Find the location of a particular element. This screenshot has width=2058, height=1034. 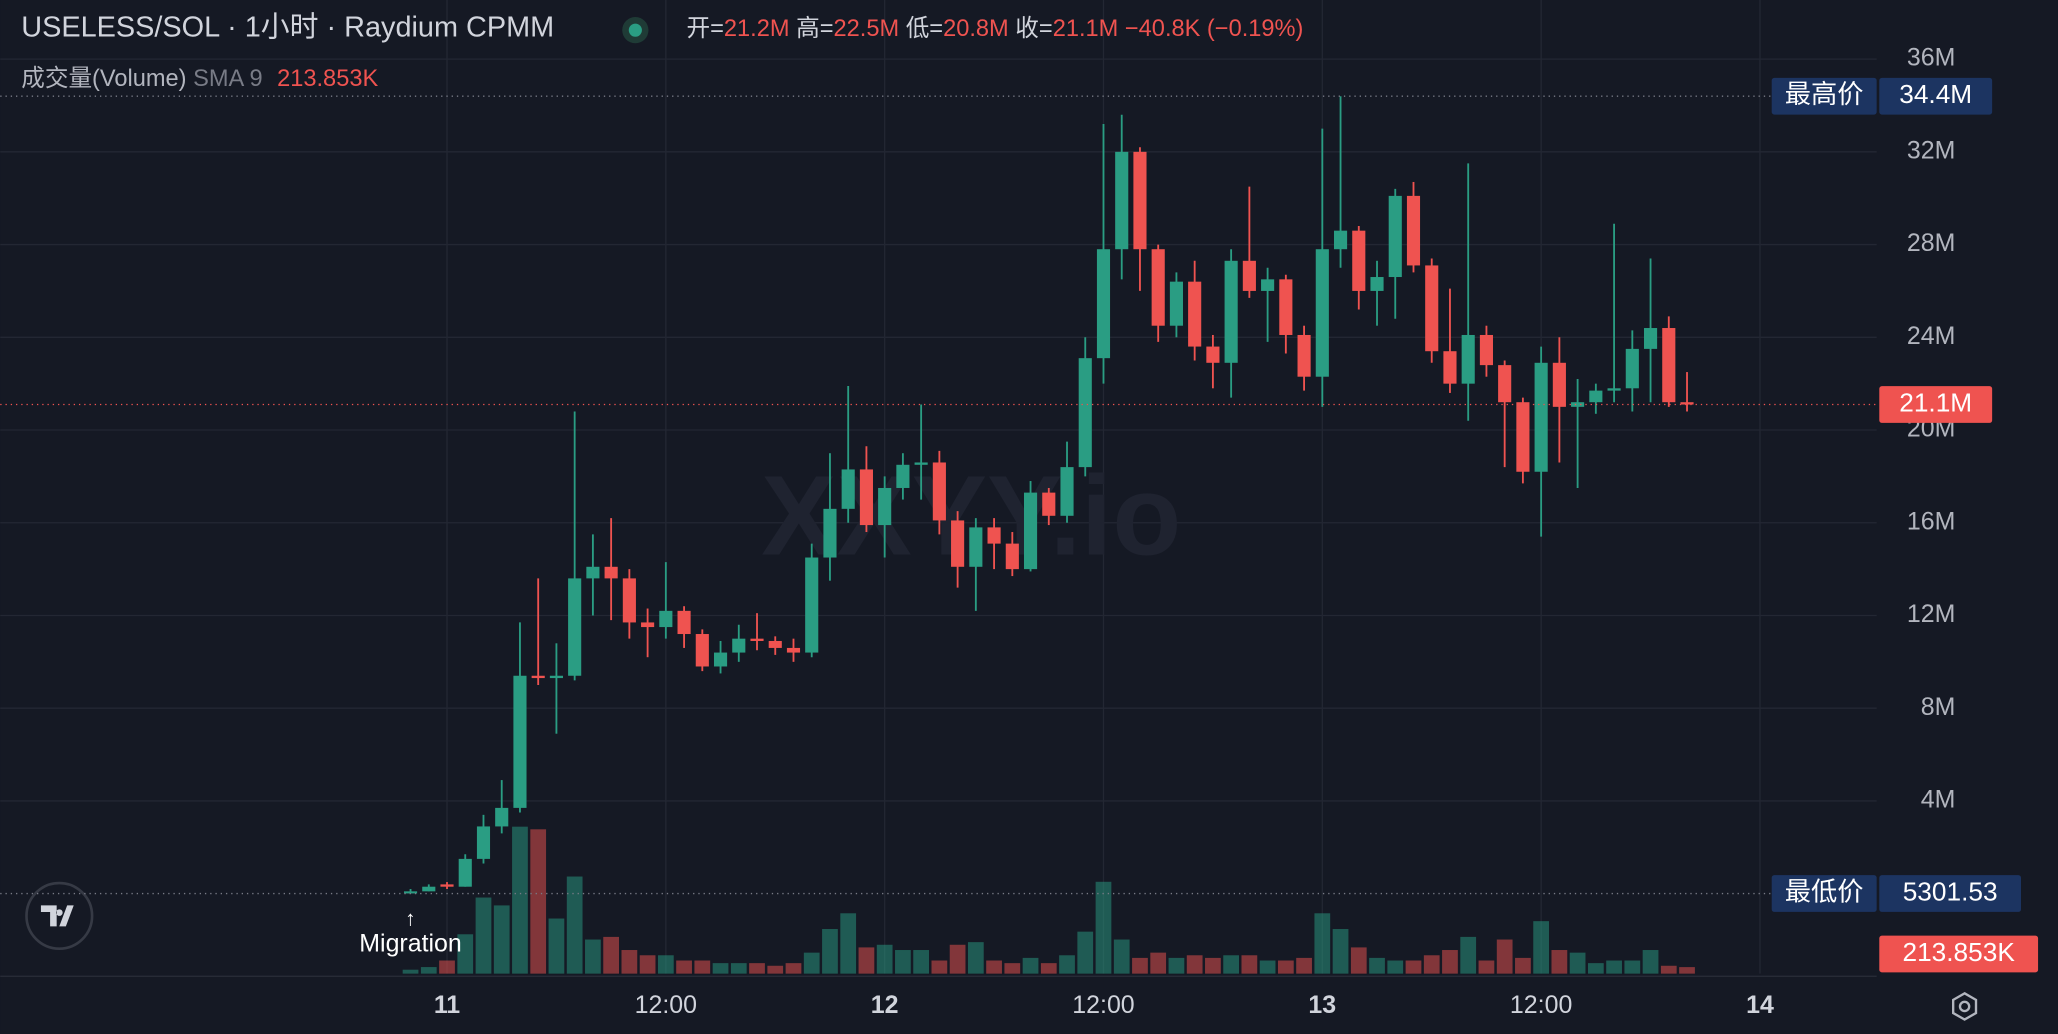

max-price-label: 34.4M is located at coordinates (1935, 94).